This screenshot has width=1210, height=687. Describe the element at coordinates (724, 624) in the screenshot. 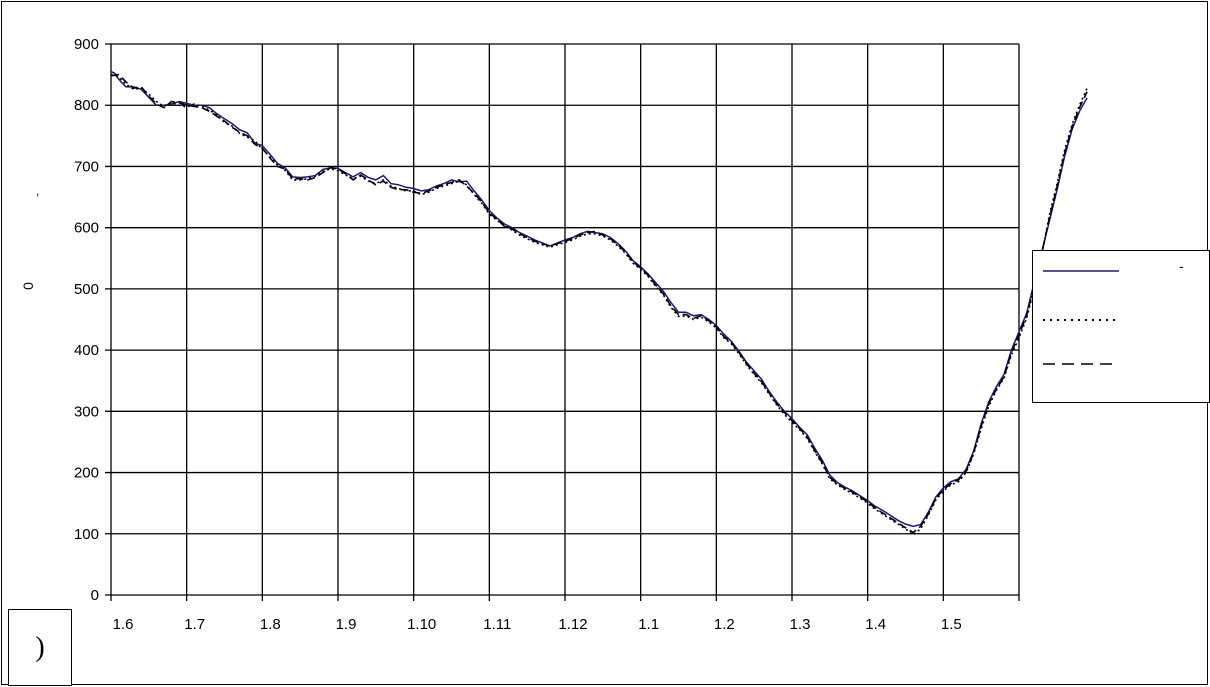

I see `x-tick-label: 1.2` at that location.